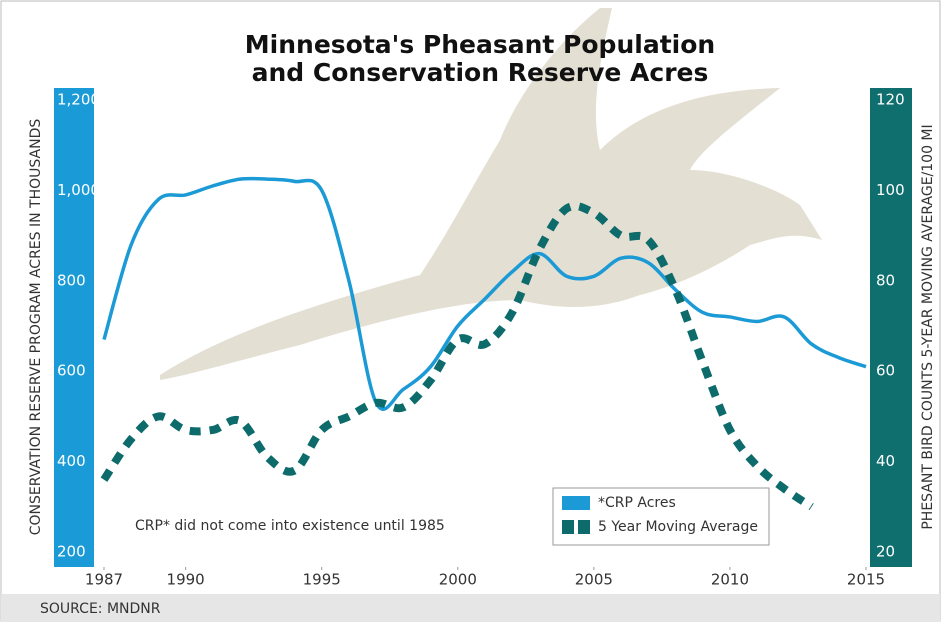  Describe the element at coordinates (186, 580) in the screenshot. I see `x-tick-label: 1990` at that location.